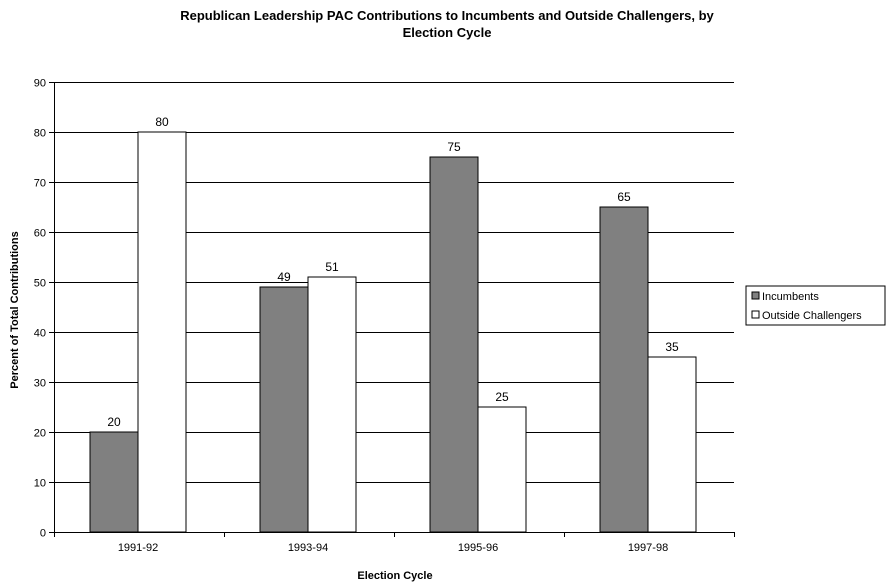 This screenshot has height=586, width=887. What do you see at coordinates (755, 295) in the screenshot?
I see `legend-swatch-incumbents` at bounding box center [755, 295].